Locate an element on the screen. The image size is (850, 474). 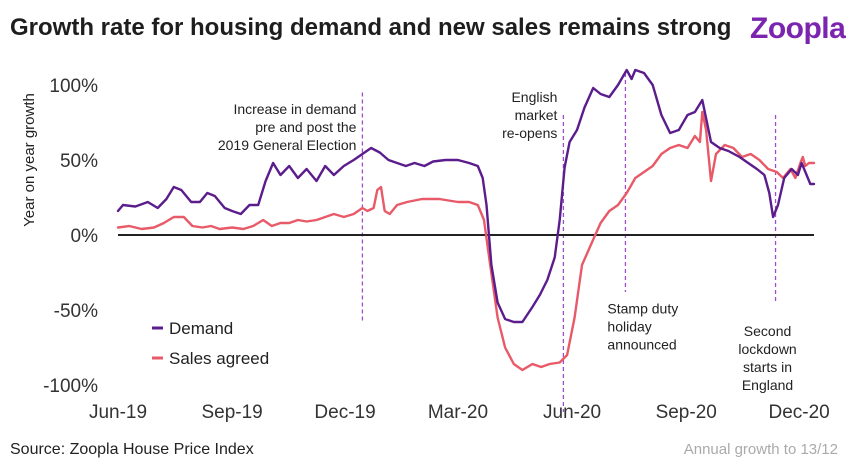
source-note: Source: Zoopla House Price Index is located at coordinates (132, 449).